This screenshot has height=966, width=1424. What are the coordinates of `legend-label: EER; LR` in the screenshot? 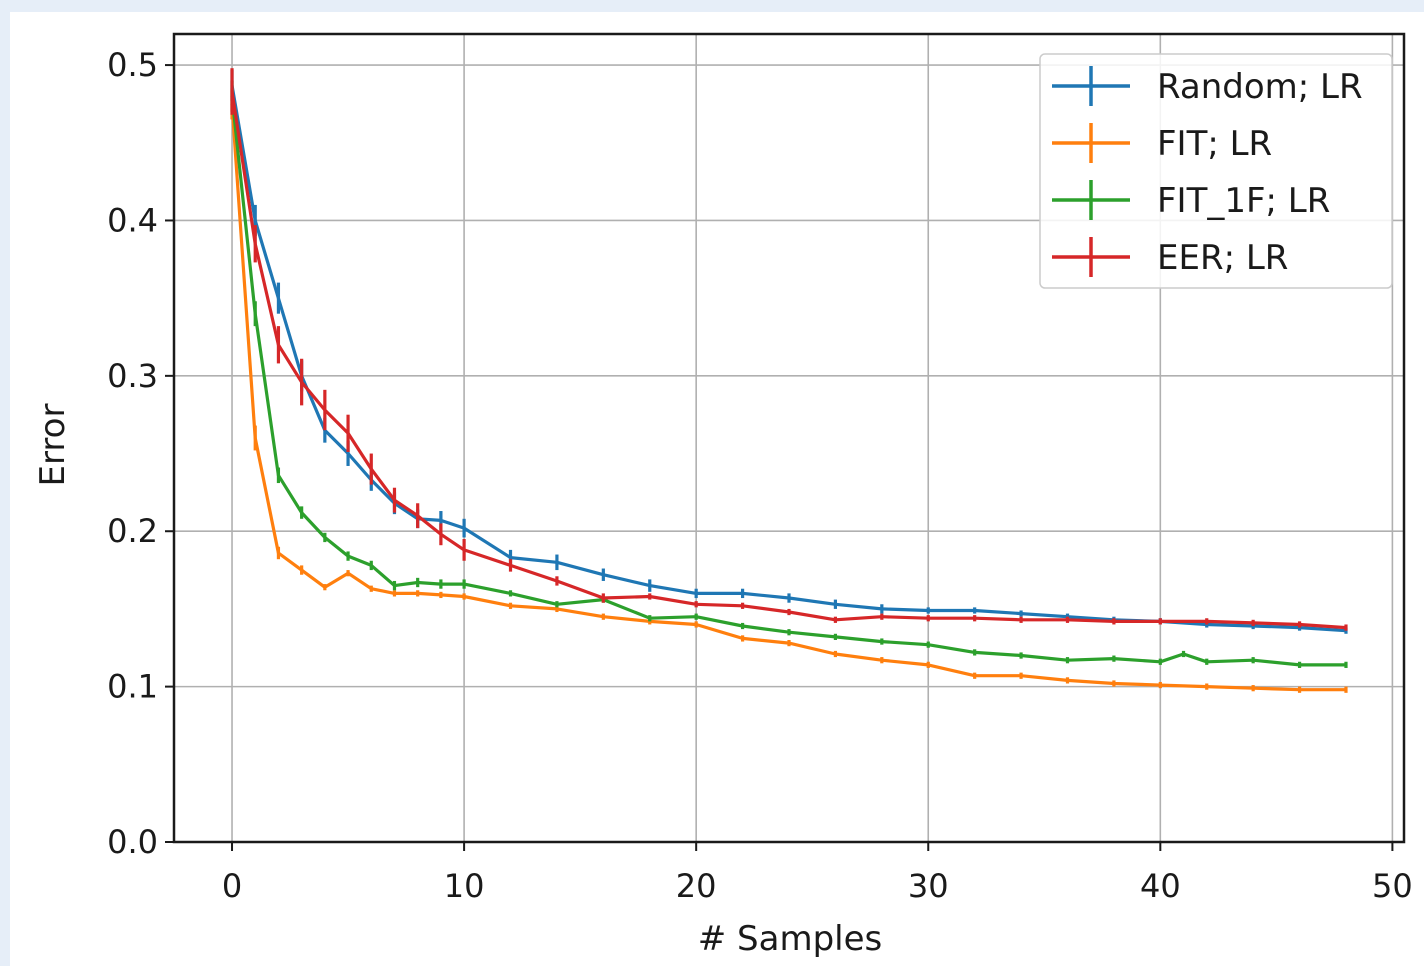 It's located at (1222, 258).